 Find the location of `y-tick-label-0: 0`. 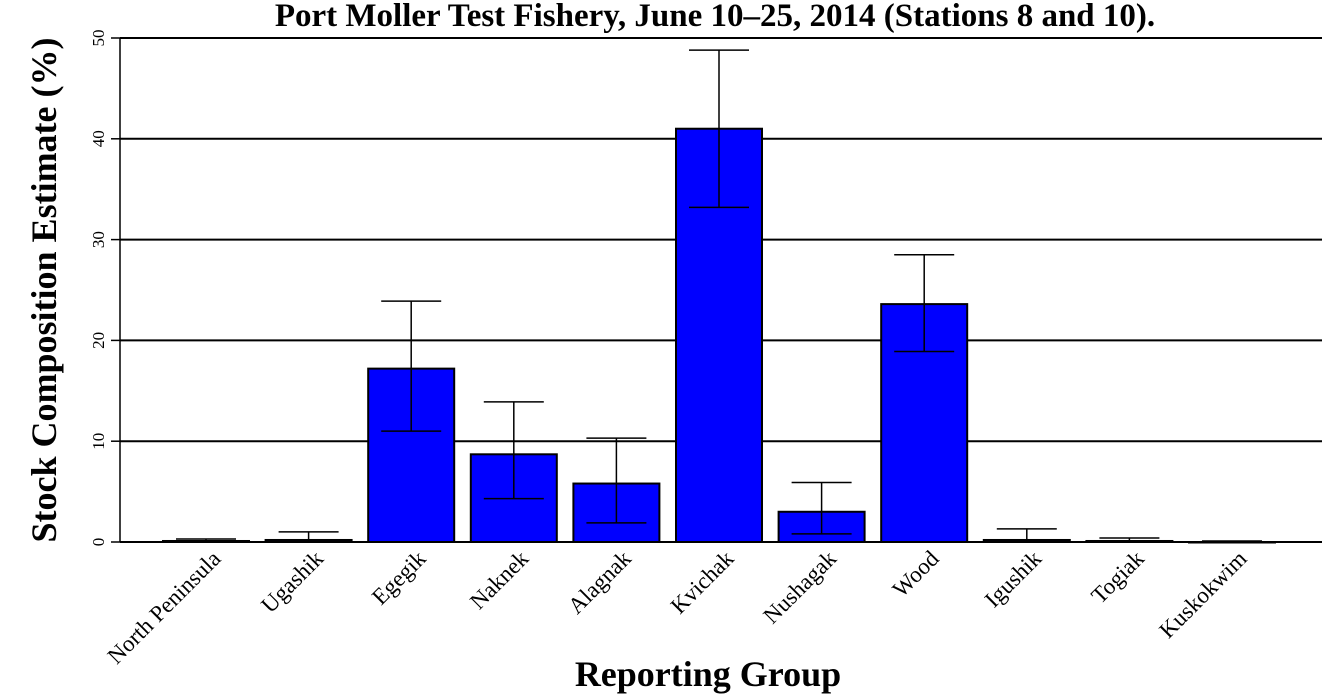

y-tick-label-0: 0 is located at coordinates (98, 542).